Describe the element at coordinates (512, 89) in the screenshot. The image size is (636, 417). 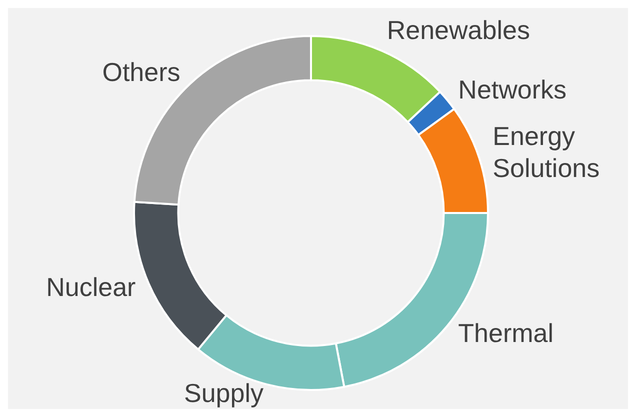
I see `slice-label: Networks` at that location.